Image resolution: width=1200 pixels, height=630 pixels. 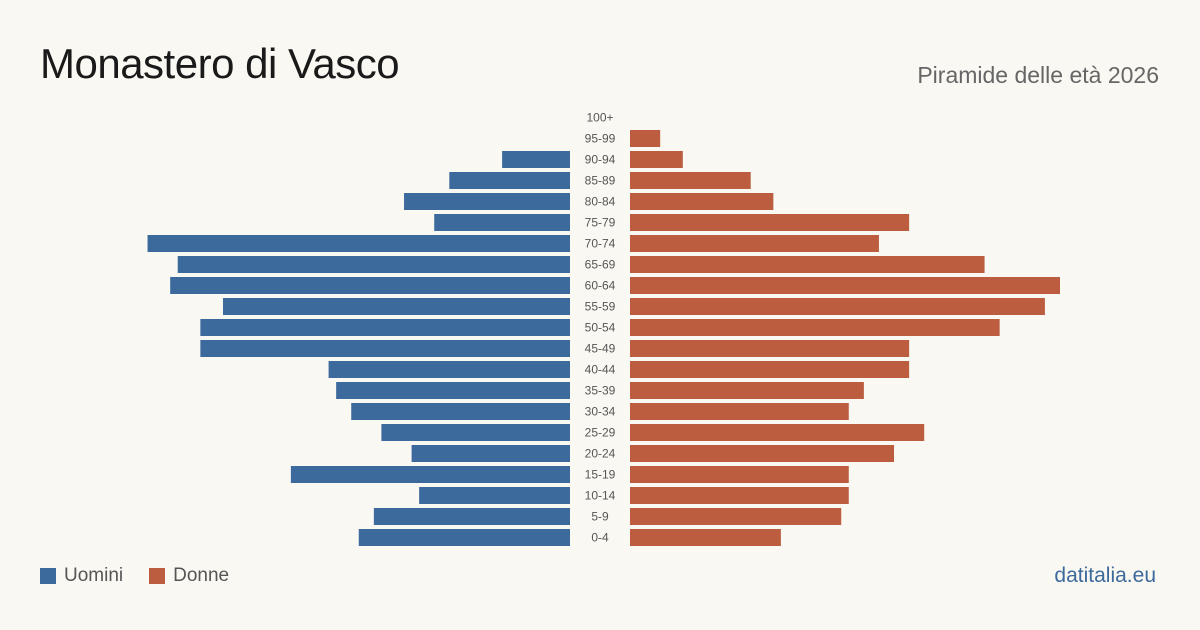 I want to click on legend-item-men: Uomini, so click(x=81, y=576).